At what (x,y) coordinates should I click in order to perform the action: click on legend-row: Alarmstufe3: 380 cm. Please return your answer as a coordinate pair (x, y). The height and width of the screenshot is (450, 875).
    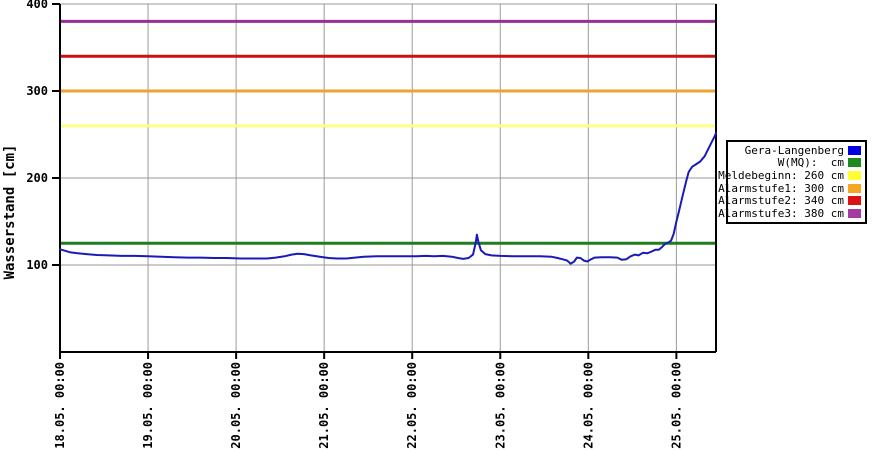
    Looking at the image, I should click on (789, 213).